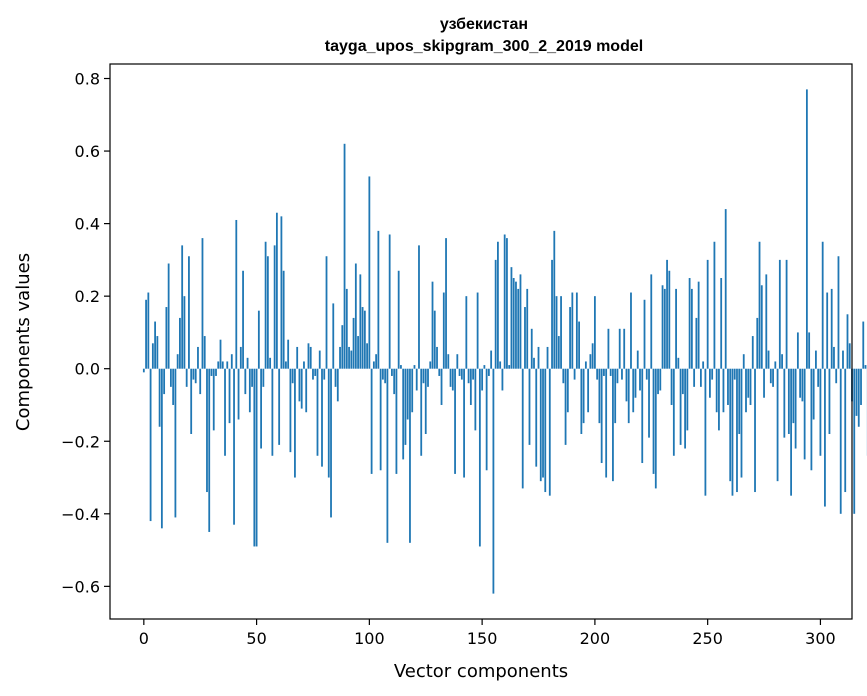 The width and height of the screenshot is (867, 696). What do you see at coordinates (487, 633) in the screenshot?
I see `x-axis-ticks: 0 50 100 150 200 250 300` at bounding box center [487, 633].